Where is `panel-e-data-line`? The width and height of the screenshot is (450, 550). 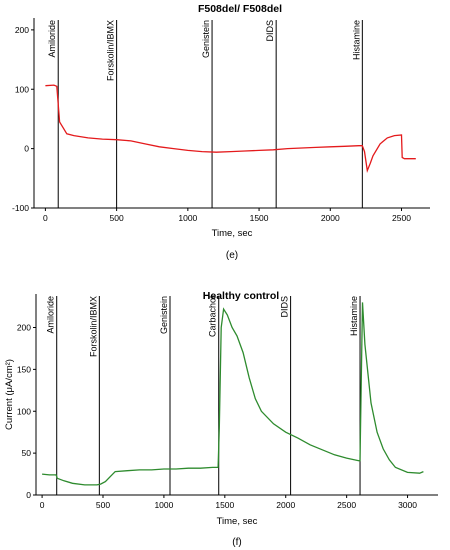 panel-e-data-line is located at coordinates (230, 129).